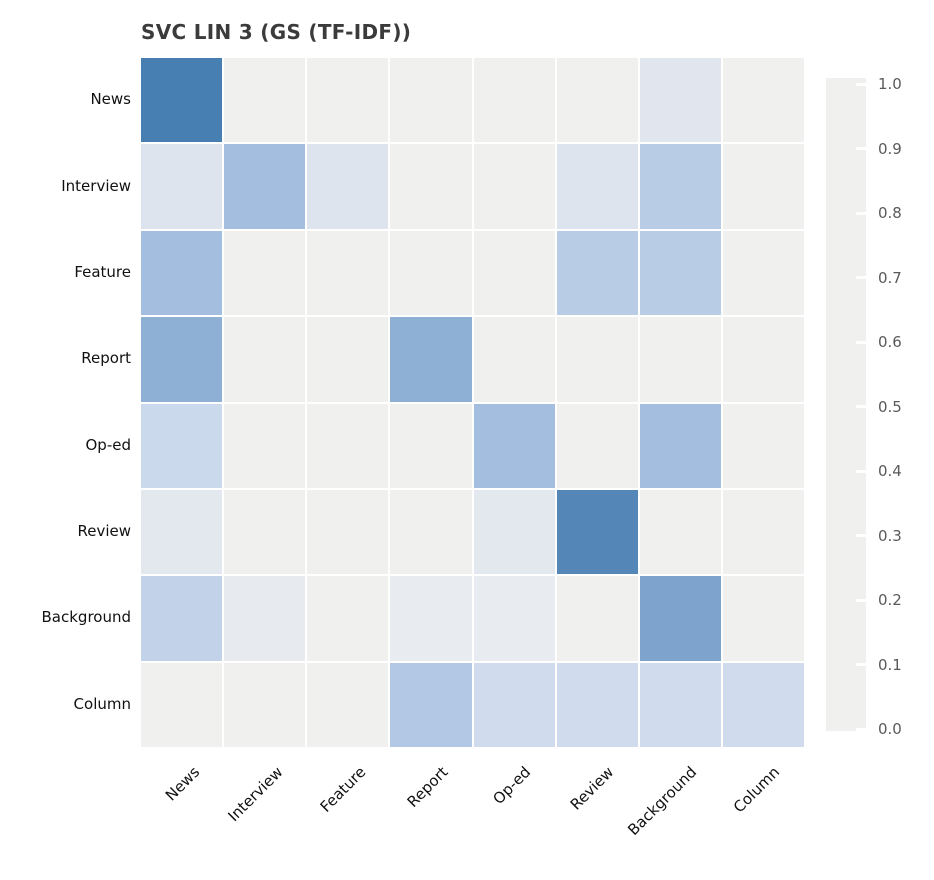 This screenshot has height=880, width=934. Describe the element at coordinates (182, 784) in the screenshot. I see `x-tick-label: News` at that location.